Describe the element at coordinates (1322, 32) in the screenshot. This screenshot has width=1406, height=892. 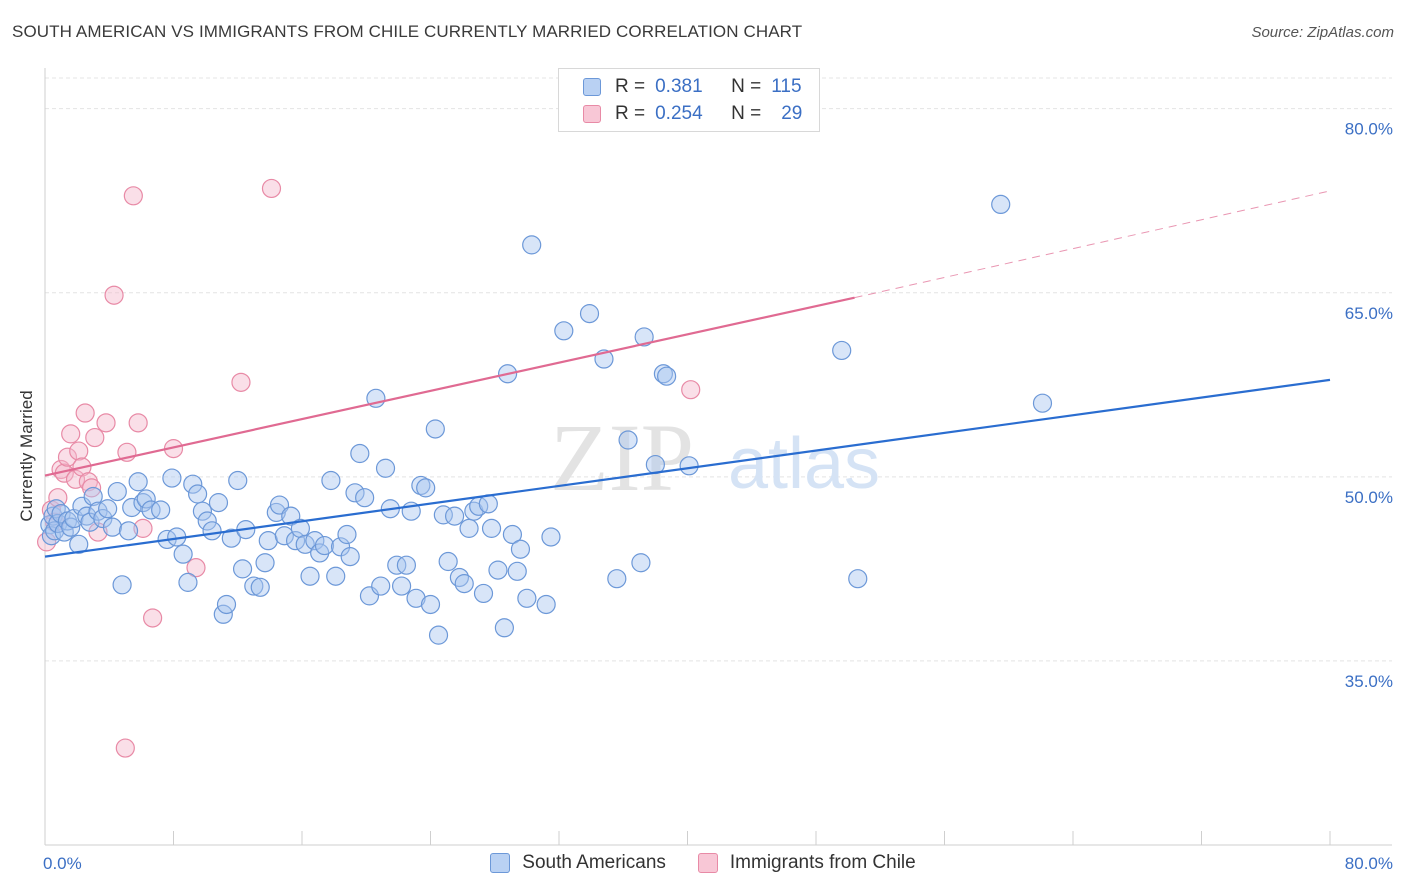
I see `chart-source: Source: ZipAtlas.com` at that location.